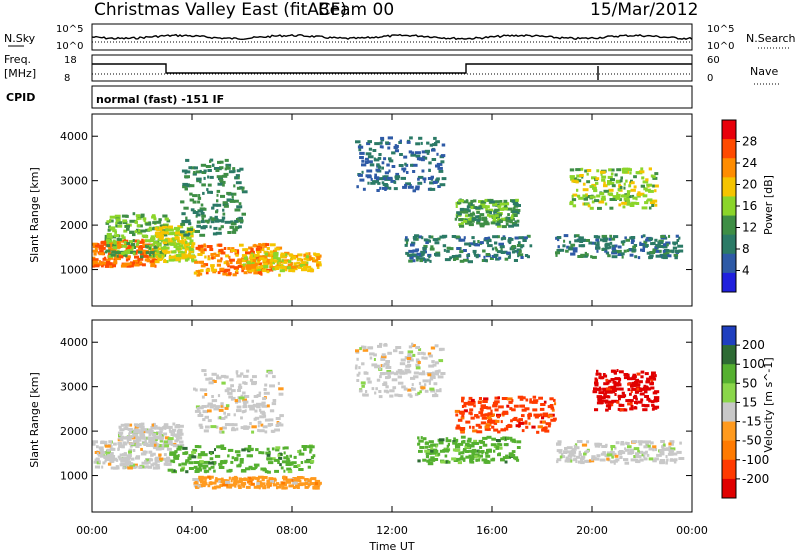 The height and width of the screenshot is (554, 800). I want to click on colorbar-segment, so click(729, 374).